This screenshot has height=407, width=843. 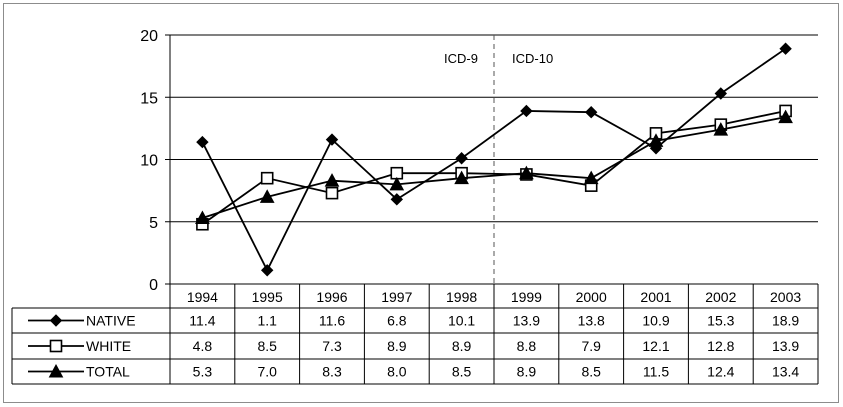 What do you see at coordinates (720, 321) in the screenshot?
I see `data-value-native: 15.3` at bounding box center [720, 321].